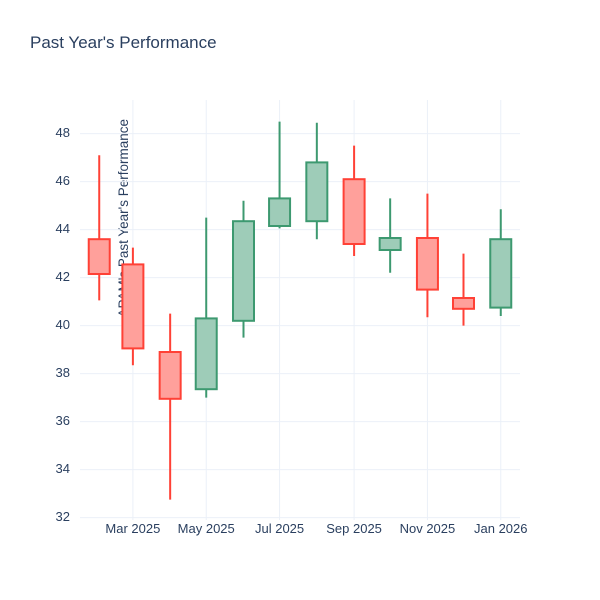 The width and height of the screenshot is (600, 600). Describe the element at coordinates (170, 406) in the screenshot. I see `candle-apr-2025` at that location.